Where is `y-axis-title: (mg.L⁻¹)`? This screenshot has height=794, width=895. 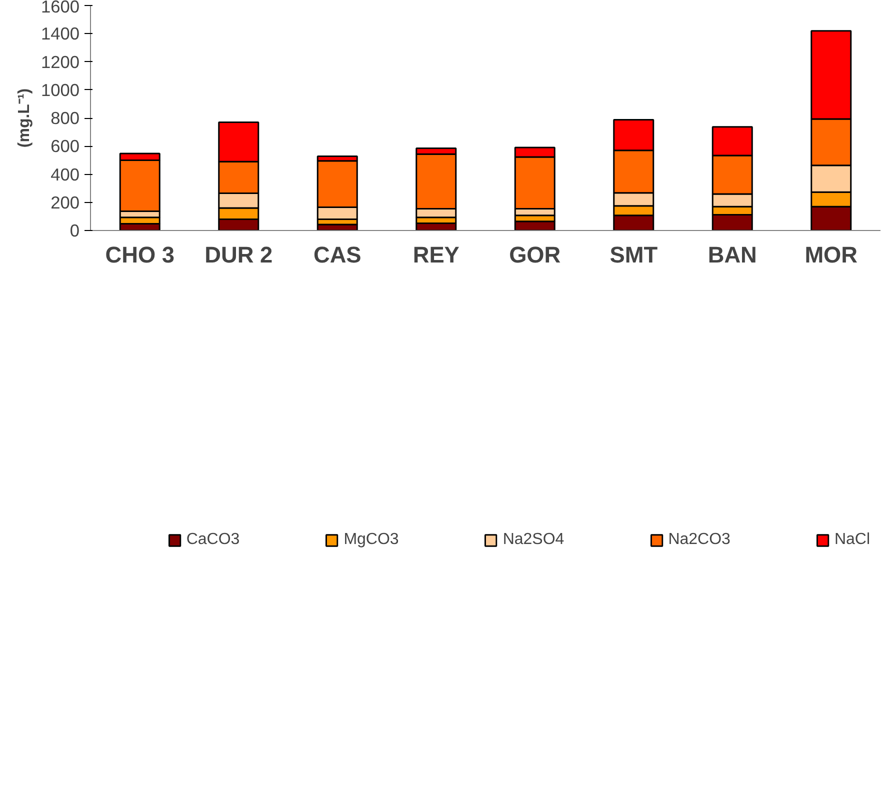 y-axis-title: (mg.L⁻¹) is located at coordinates (24, 118).